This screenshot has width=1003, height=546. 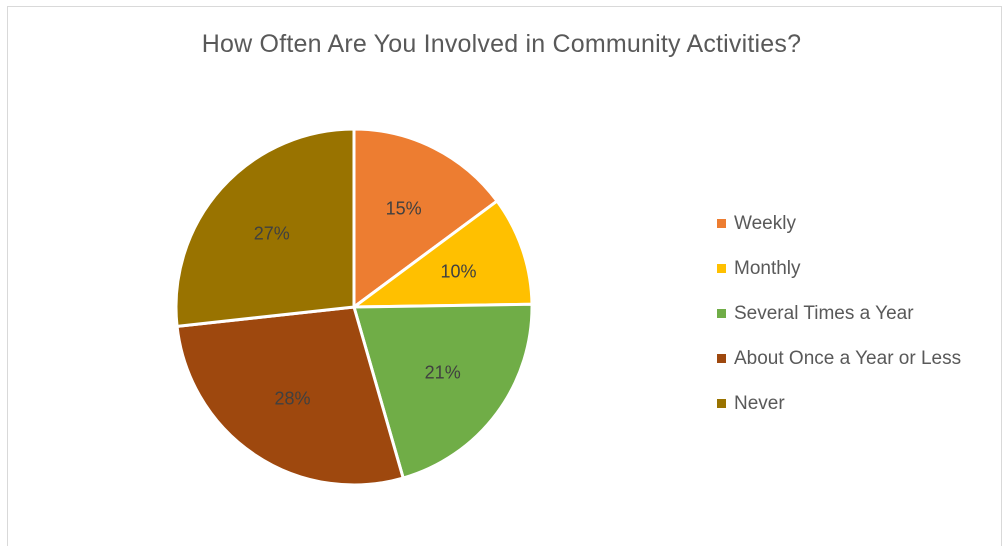 What do you see at coordinates (759, 403) in the screenshot?
I see `legend-label: Never` at bounding box center [759, 403].